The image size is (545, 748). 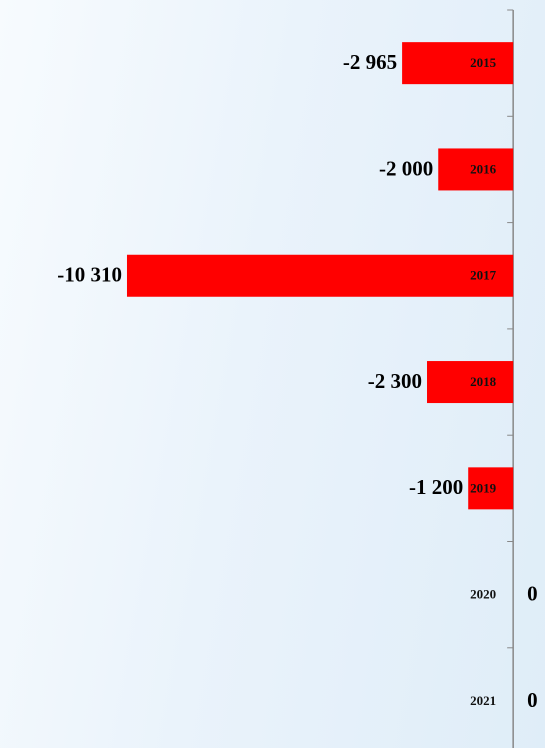 What do you see at coordinates (483, 275) in the screenshot?
I see `category-label: 2017` at bounding box center [483, 275].